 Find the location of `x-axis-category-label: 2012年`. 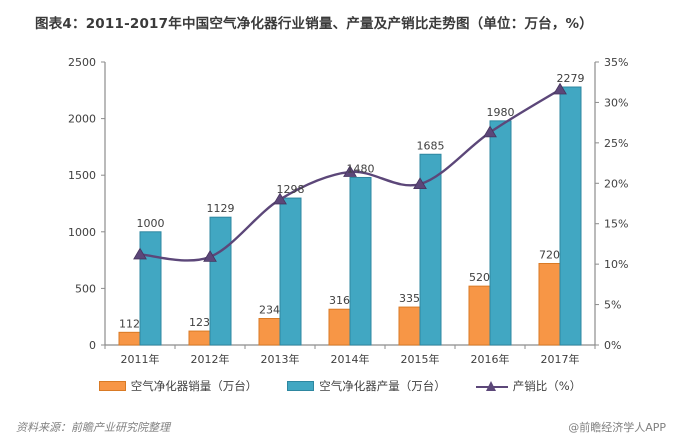

x-axis-category-label: 2012年 is located at coordinates (210, 359).